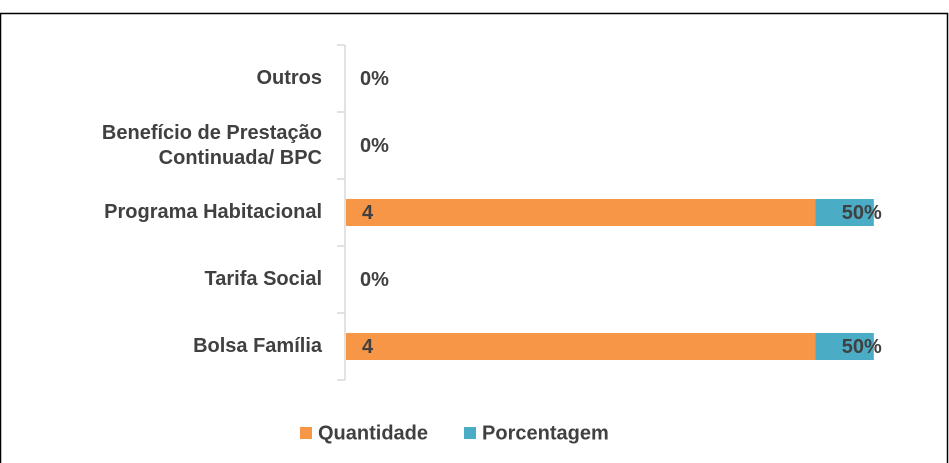  What do you see at coordinates (289, 78) in the screenshot?
I see `category-label: Outros` at bounding box center [289, 78].